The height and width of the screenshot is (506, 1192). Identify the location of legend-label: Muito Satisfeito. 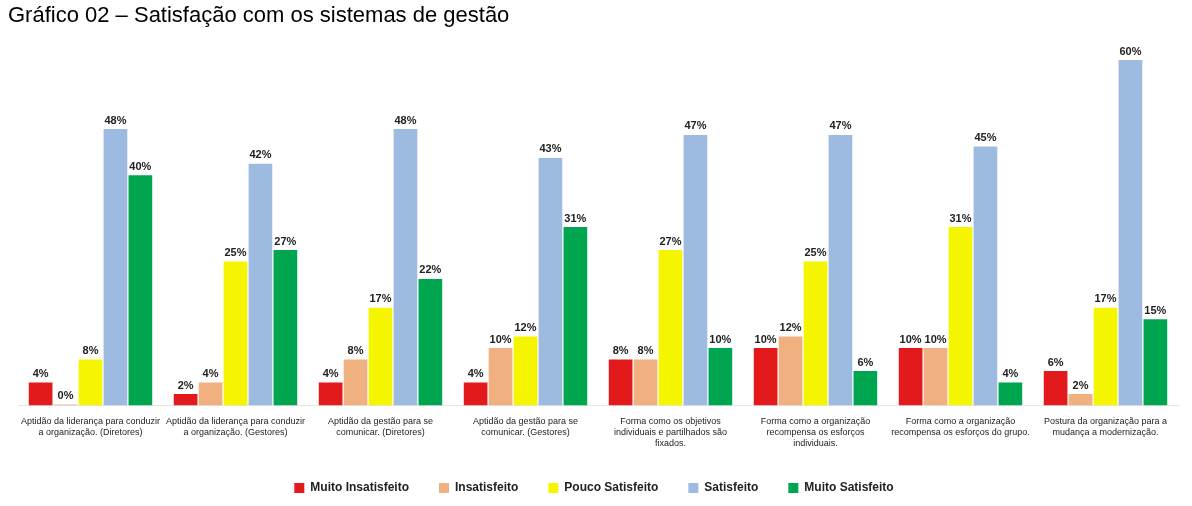
(849, 487).